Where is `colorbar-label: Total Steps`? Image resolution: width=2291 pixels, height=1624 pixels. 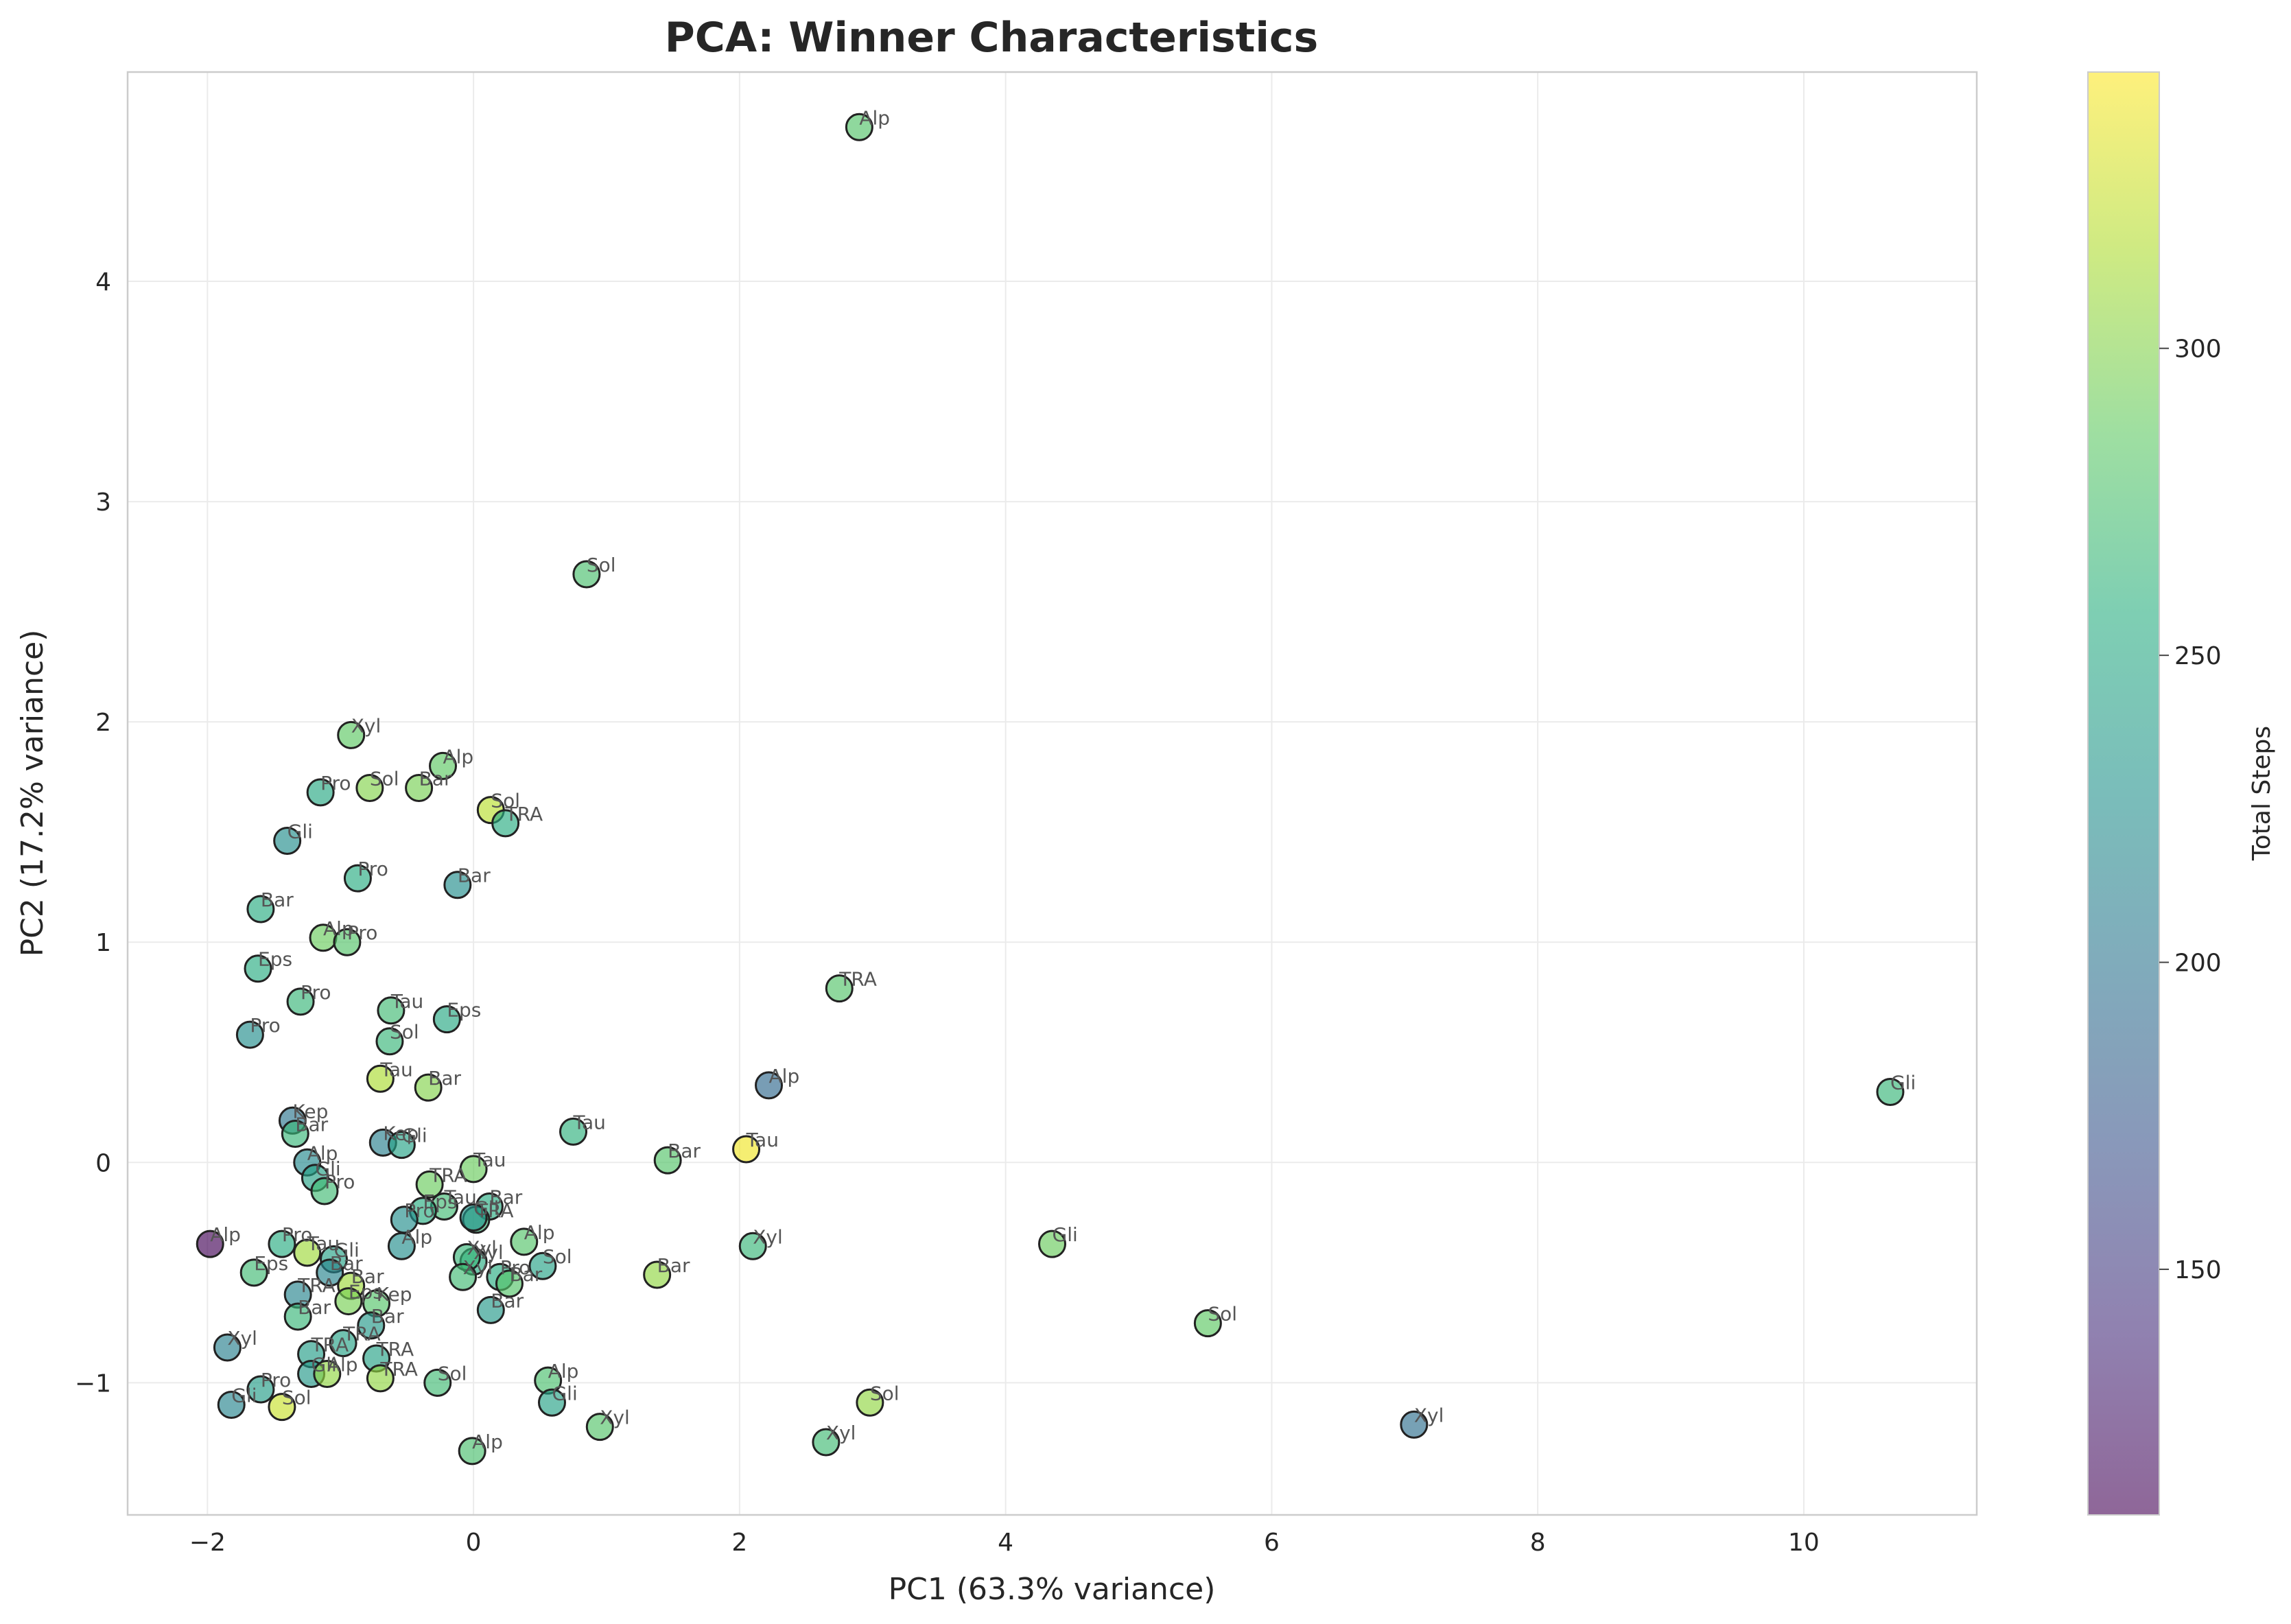 colorbar-label: Total Steps is located at coordinates (2262, 793).